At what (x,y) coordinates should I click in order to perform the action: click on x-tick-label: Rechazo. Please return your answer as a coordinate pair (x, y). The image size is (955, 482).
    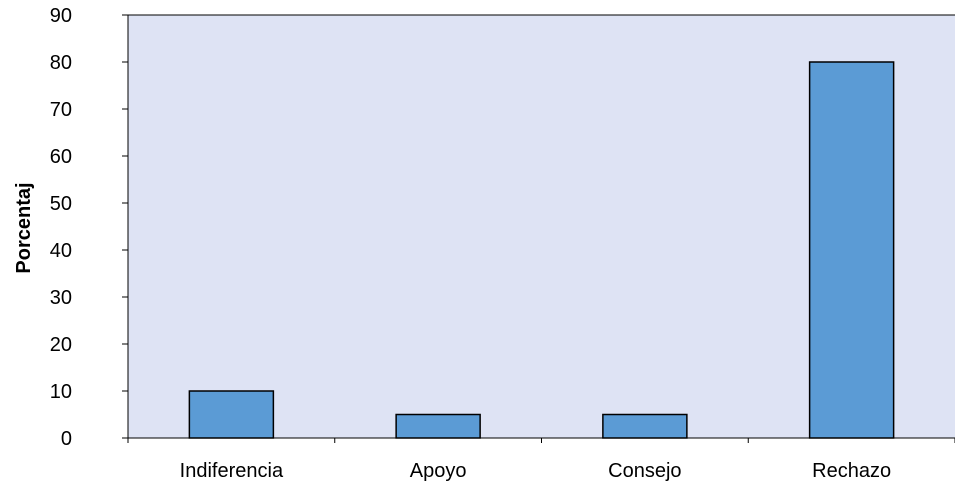
    Looking at the image, I should click on (851, 471).